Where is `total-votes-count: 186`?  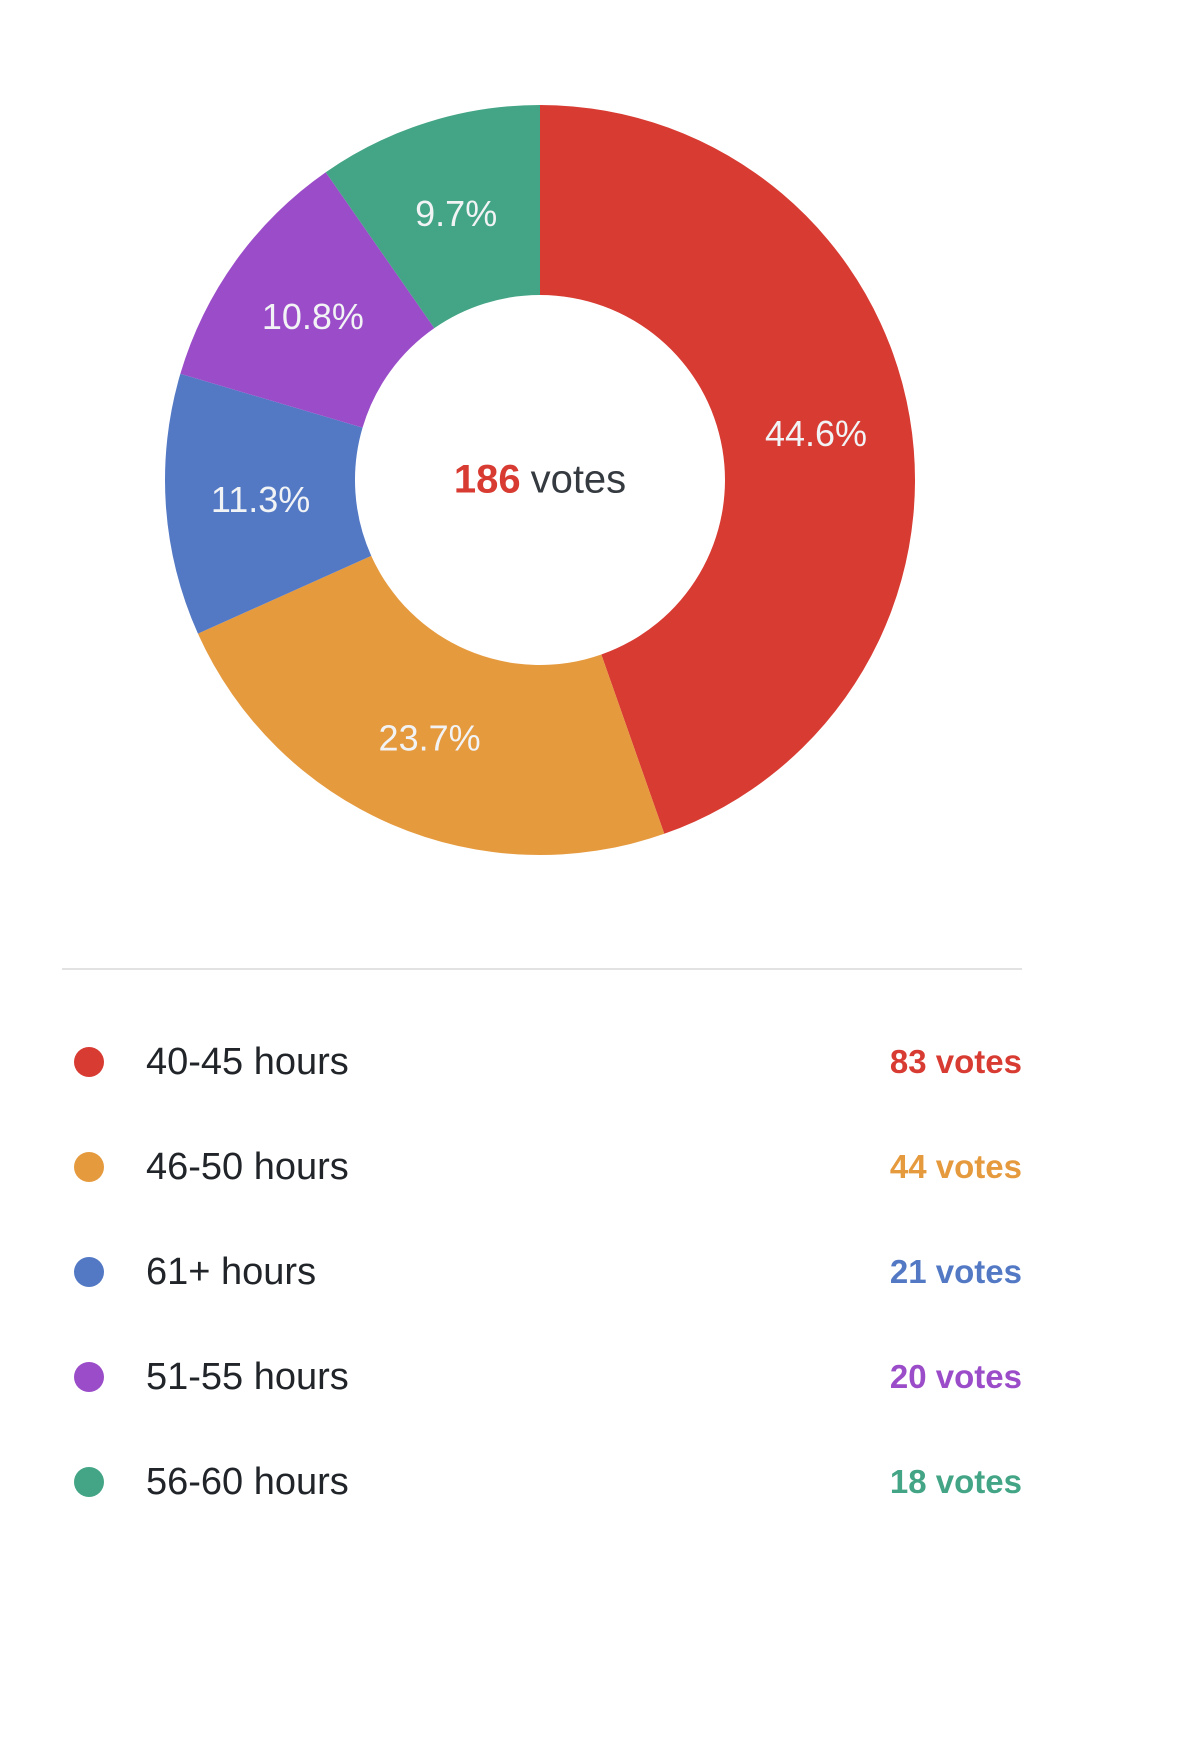
total-votes-count: 186 is located at coordinates (487, 479).